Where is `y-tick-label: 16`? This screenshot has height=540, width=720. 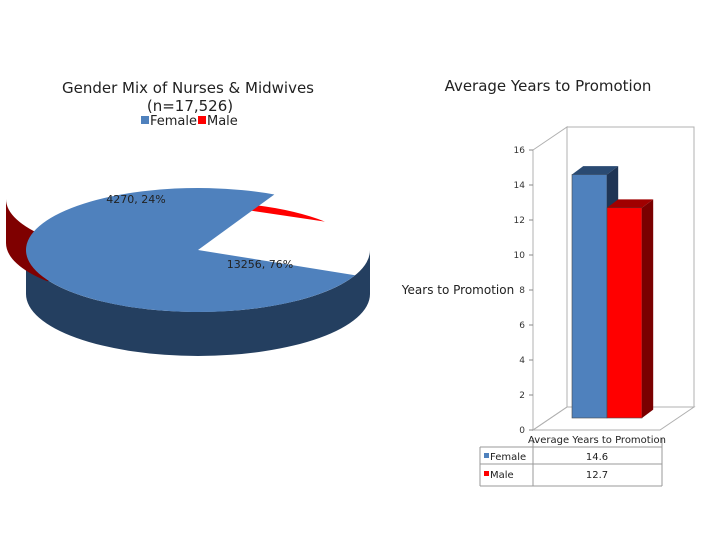
y-tick-label: 16 is located at coordinates (520, 151).